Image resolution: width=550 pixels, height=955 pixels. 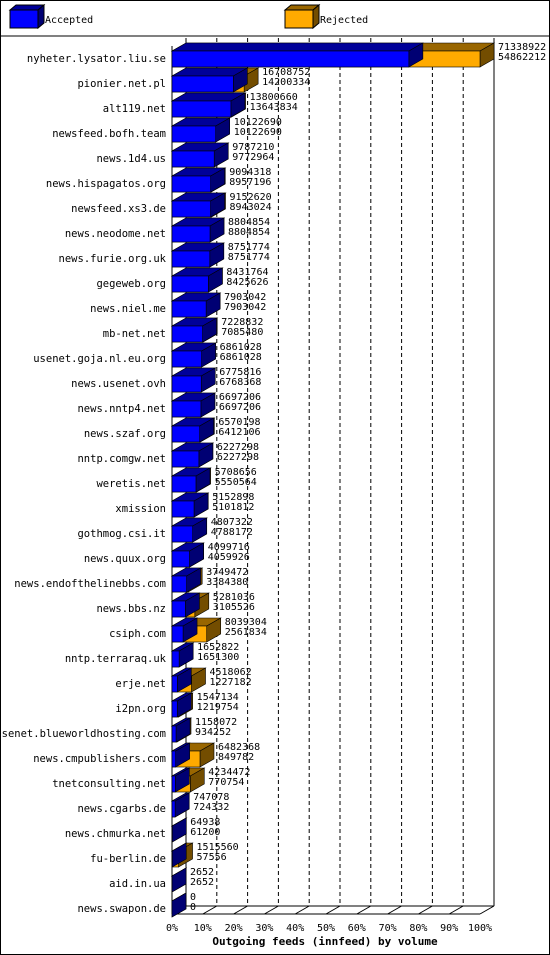 I want to click on chart-title: Outgoing feeds (innfeed) by volume, so click(x=325, y=941).